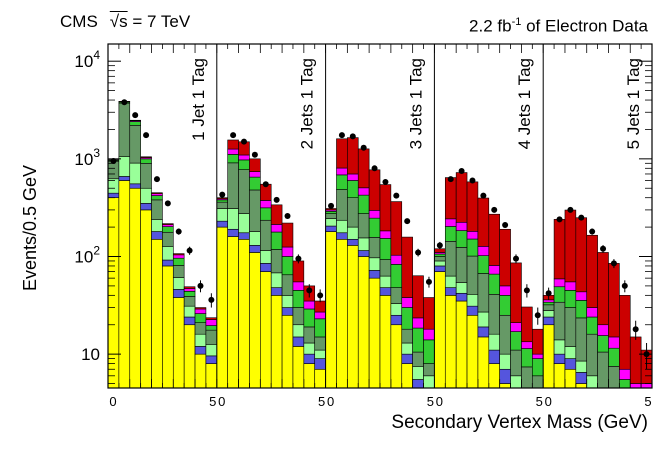 This screenshot has height=450, width=664. What do you see at coordinates (161, 21) in the screenshot?
I see `energy-label: = 7 TeV` at bounding box center [161, 21].